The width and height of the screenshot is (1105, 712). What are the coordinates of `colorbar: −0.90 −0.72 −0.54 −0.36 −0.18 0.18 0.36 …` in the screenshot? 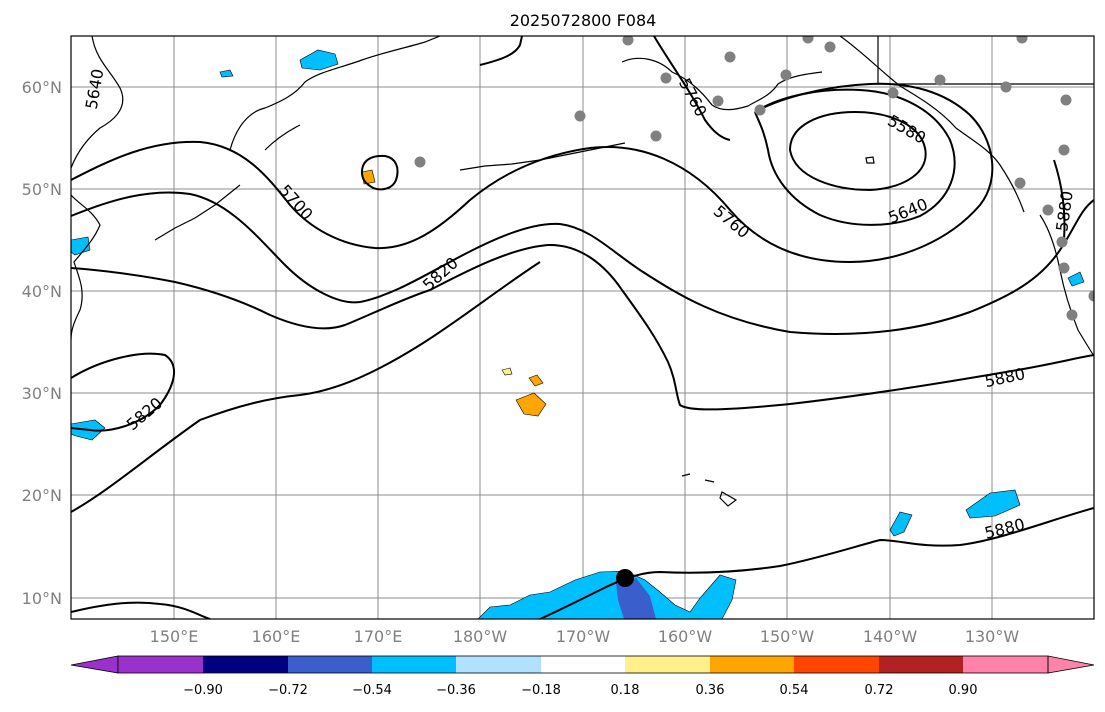 It's located at (582, 676).